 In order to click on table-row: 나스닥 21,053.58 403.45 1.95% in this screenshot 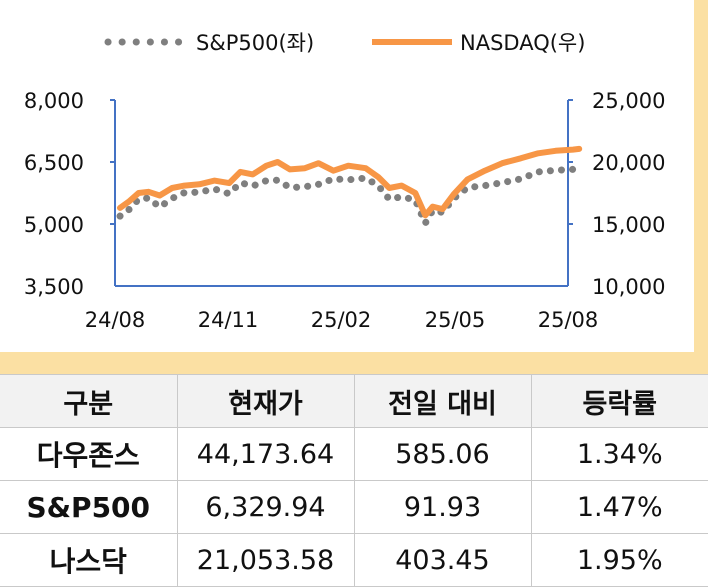, I will do `click(354, 560)`.